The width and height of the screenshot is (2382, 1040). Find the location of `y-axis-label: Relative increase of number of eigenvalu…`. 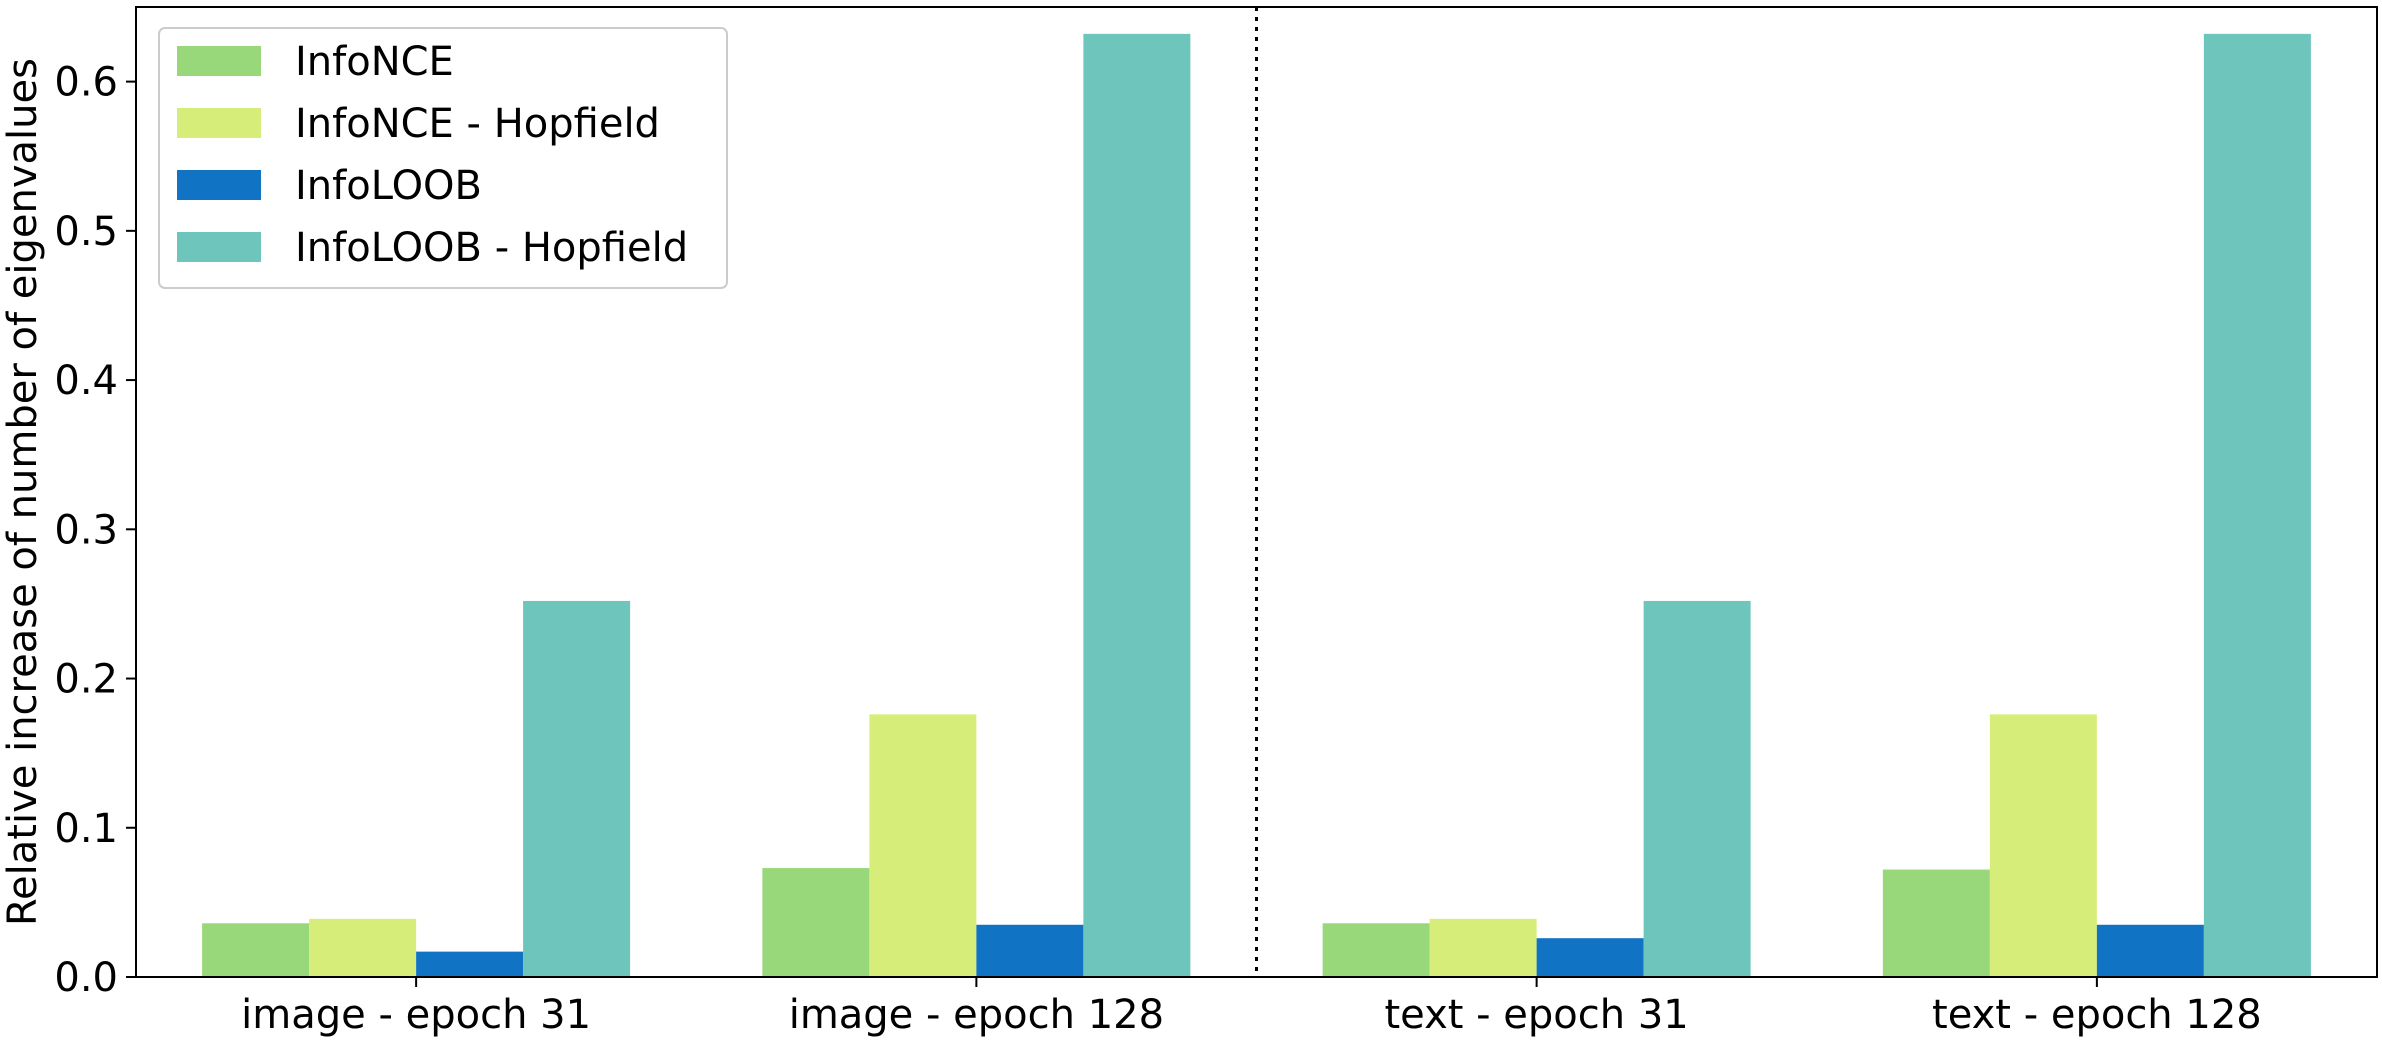

y-axis-label: Relative increase of number of eigenvalu… is located at coordinates (23, 492).